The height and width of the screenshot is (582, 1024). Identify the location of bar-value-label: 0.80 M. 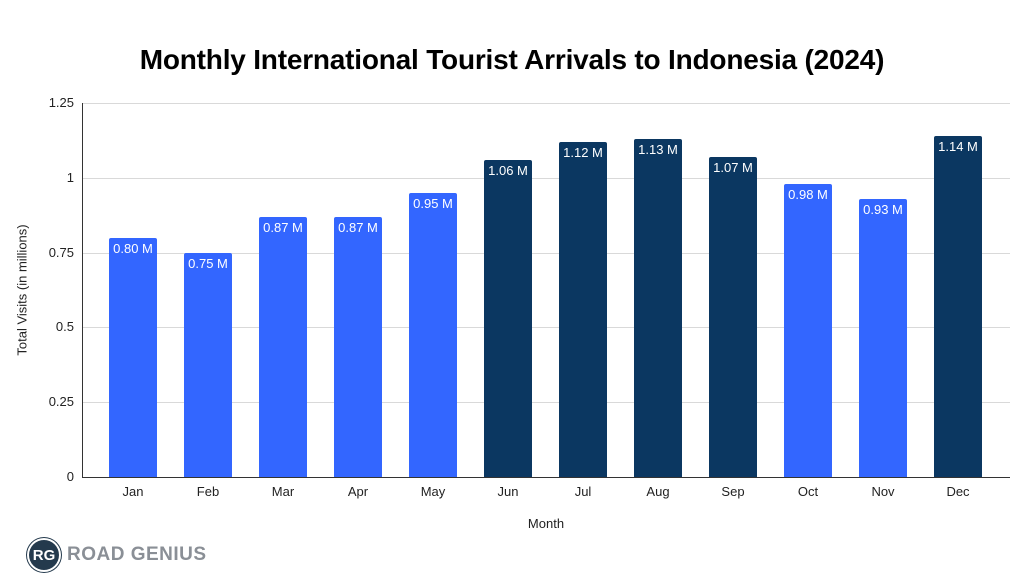
(133, 248).